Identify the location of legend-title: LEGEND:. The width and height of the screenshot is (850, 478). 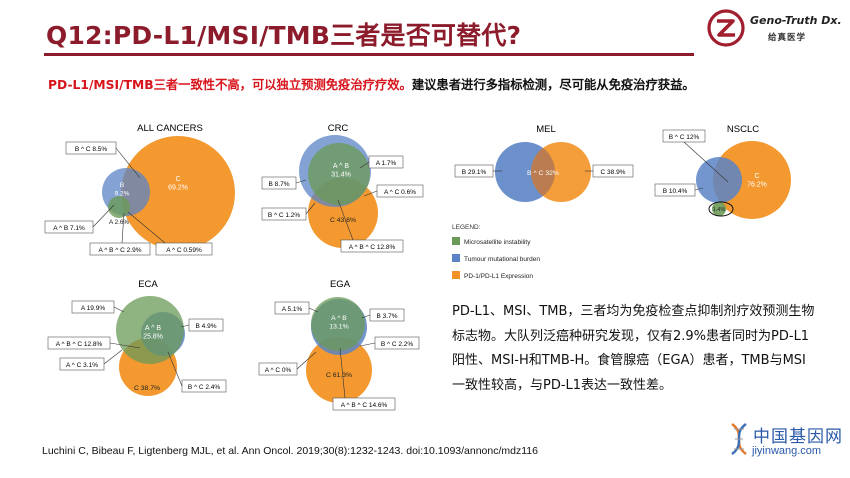
(466, 227).